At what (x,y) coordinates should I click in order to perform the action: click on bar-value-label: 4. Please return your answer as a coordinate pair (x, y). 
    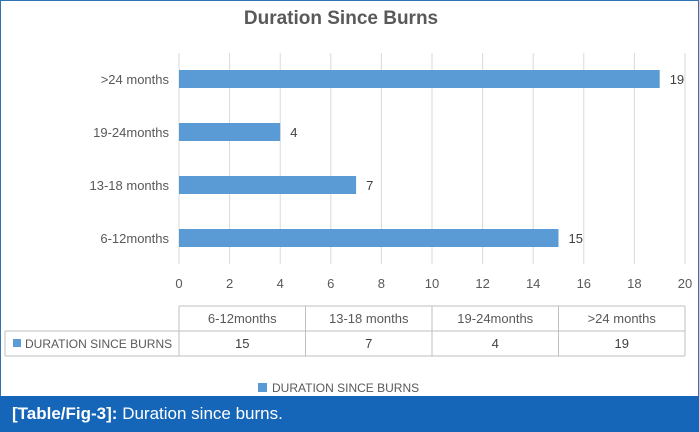
    Looking at the image, I should click on (293, 132).